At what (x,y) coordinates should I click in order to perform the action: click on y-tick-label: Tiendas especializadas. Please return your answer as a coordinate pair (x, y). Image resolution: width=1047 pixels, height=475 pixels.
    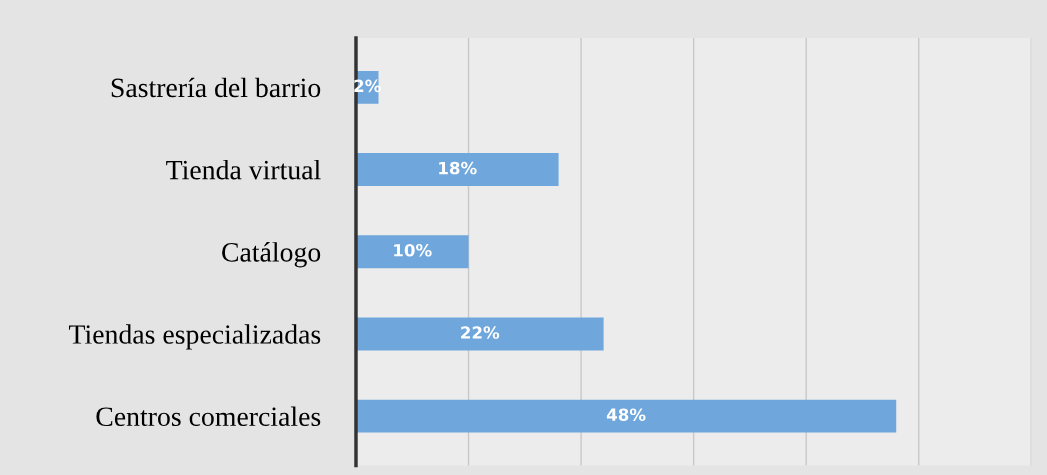
    Looking at the image, I should click on (194, 337).